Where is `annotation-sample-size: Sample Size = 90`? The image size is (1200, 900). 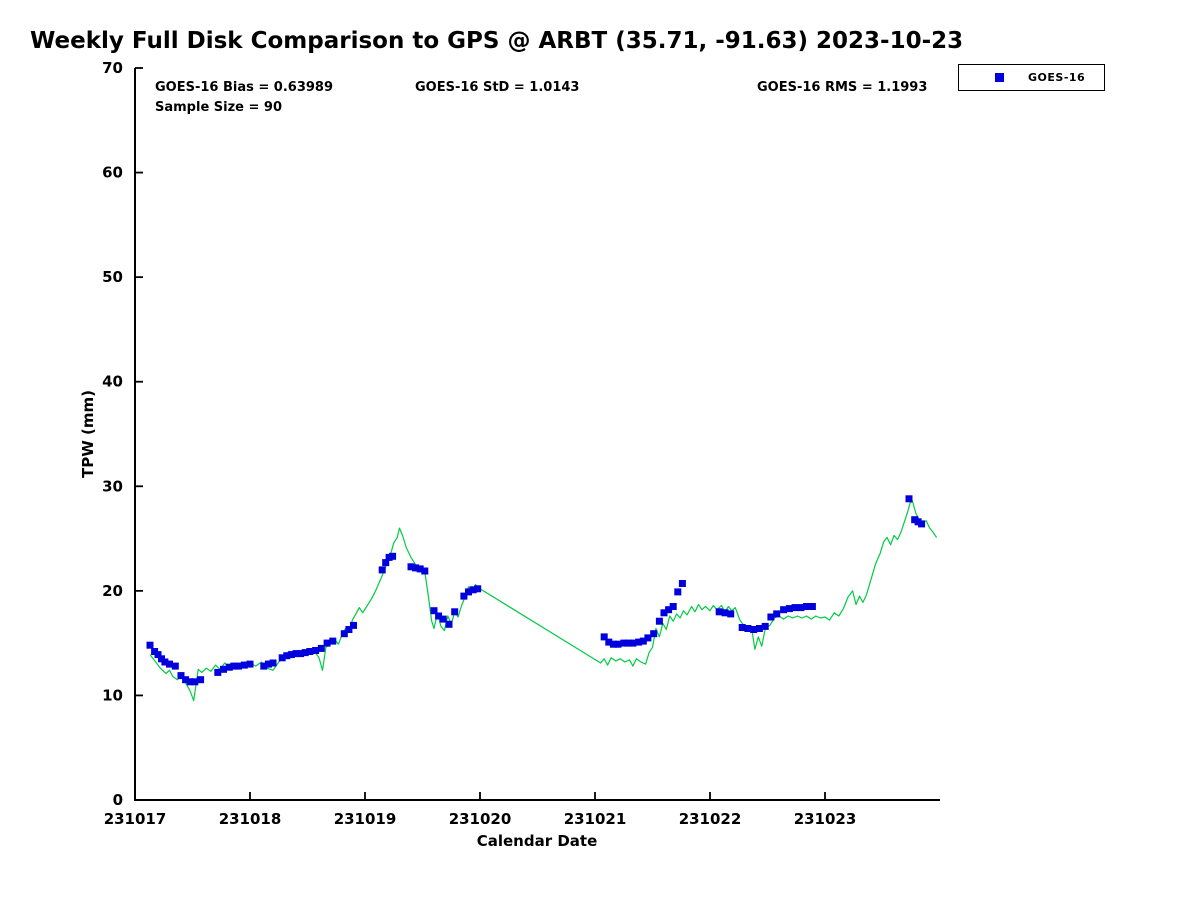
annotation-sample-size: Sample Size = 90 is located at coordinates (219, 107).